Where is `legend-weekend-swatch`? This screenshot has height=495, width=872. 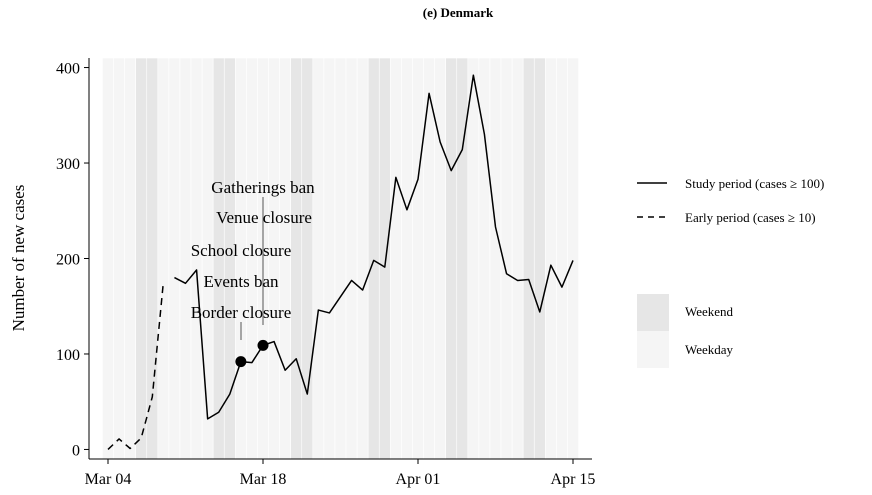
legend-weekend-swatch is located at coordinates (653, 312).